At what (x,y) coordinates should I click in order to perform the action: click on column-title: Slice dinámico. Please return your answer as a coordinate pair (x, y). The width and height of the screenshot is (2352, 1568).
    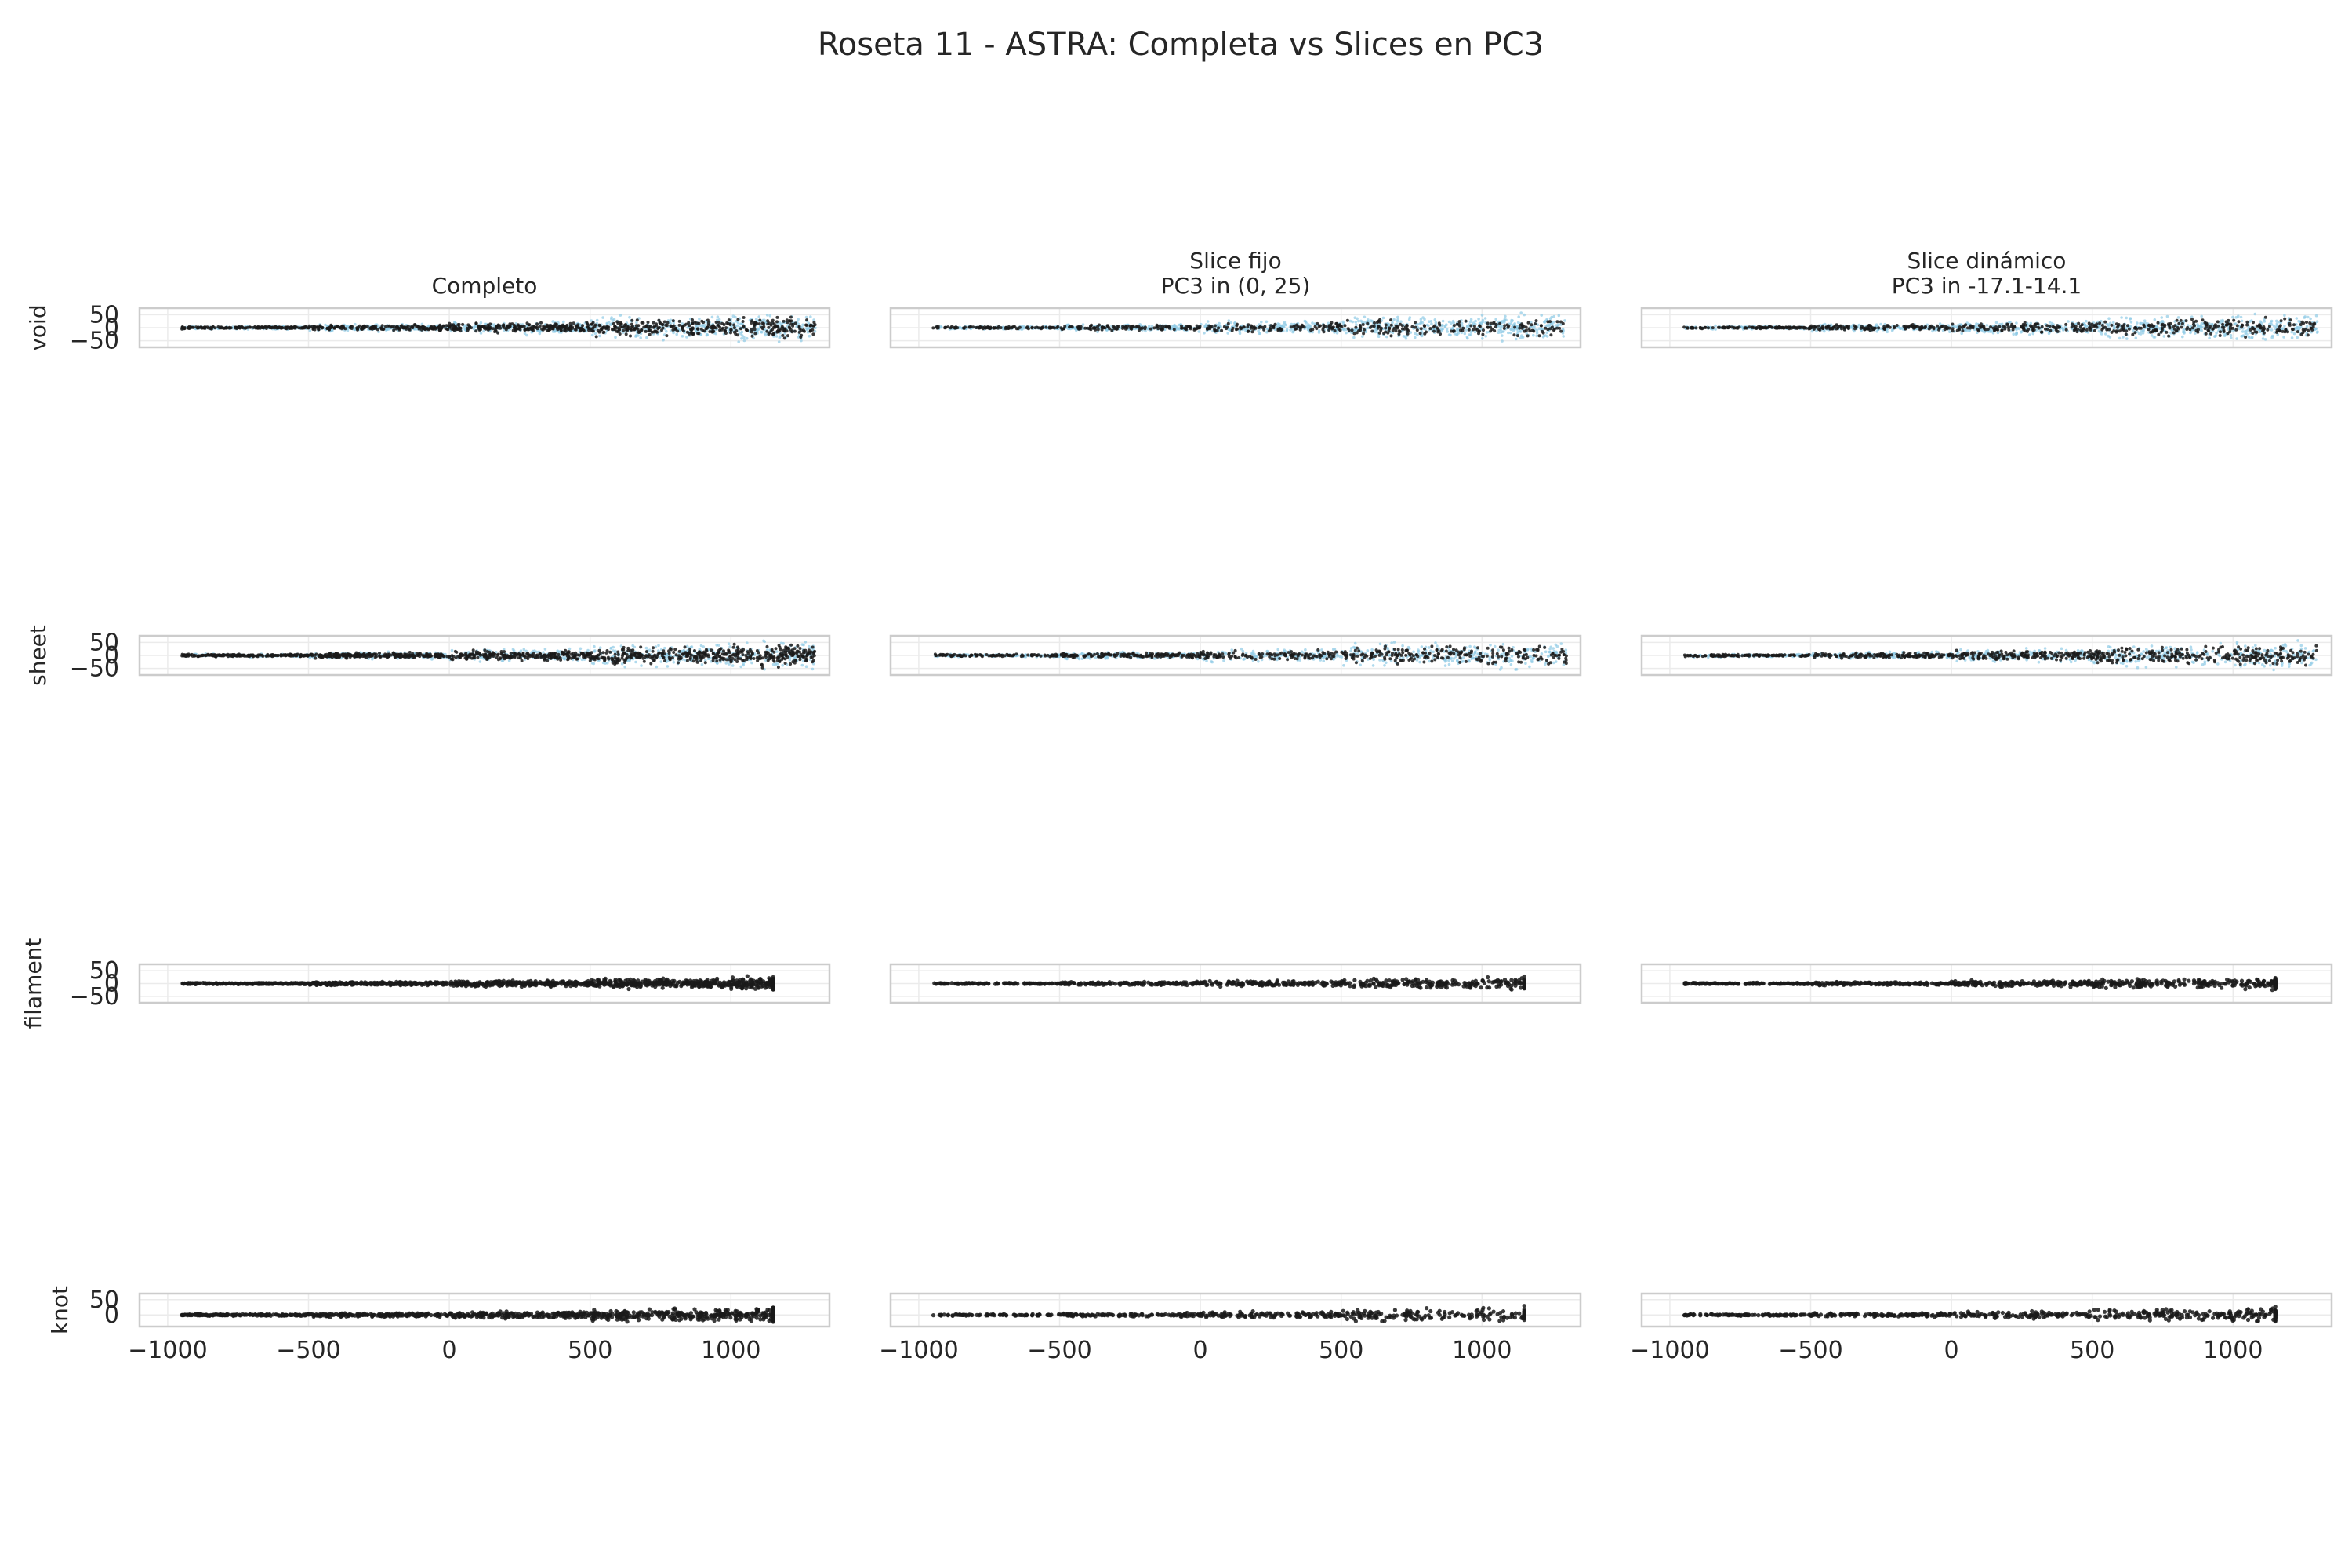
    Looking at the image, I should click on (1987, 261).